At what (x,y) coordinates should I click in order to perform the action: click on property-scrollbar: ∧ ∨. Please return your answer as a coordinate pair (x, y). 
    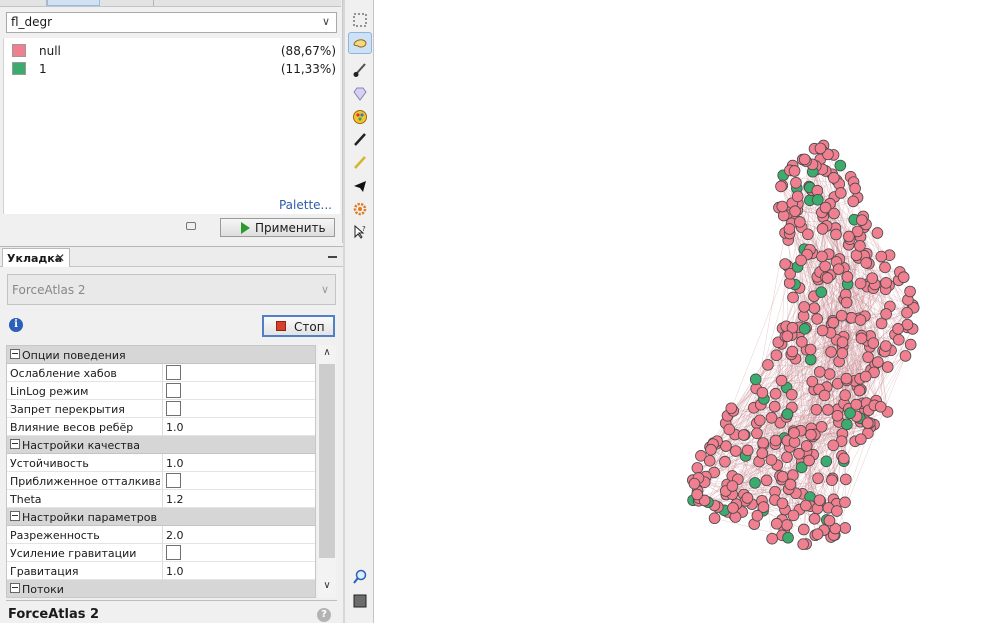
    Looking at the image, I should click on (327, 471).